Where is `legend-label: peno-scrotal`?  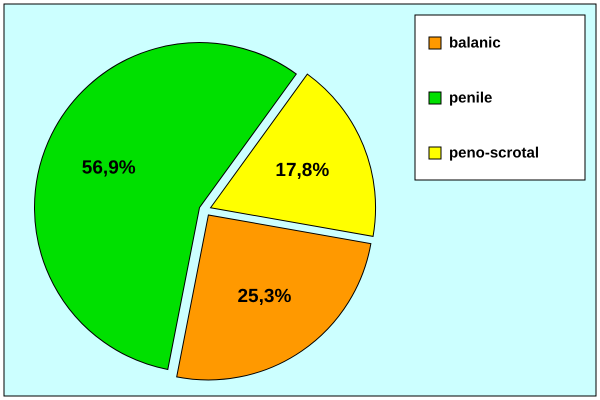 legend-label: peno-scrotal is located at coordinates (494, 153).